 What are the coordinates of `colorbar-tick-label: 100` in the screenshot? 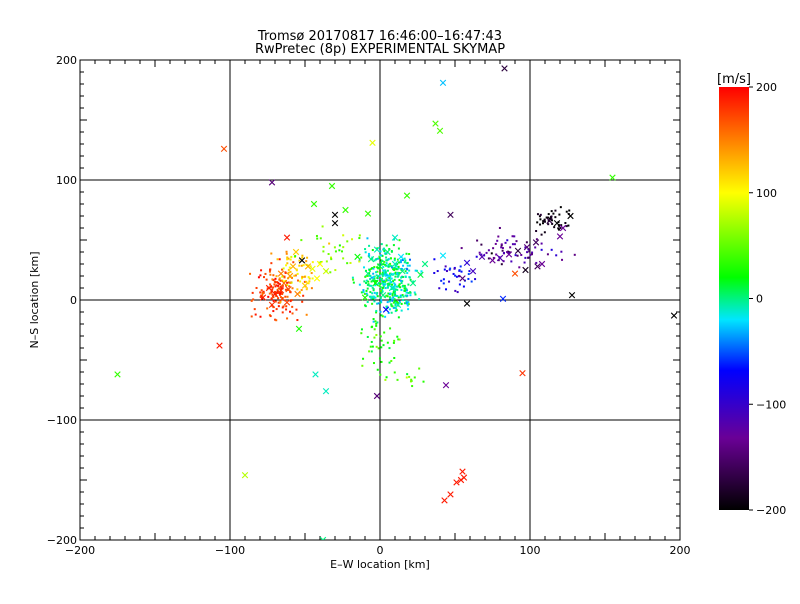 It's located at (766, 193).